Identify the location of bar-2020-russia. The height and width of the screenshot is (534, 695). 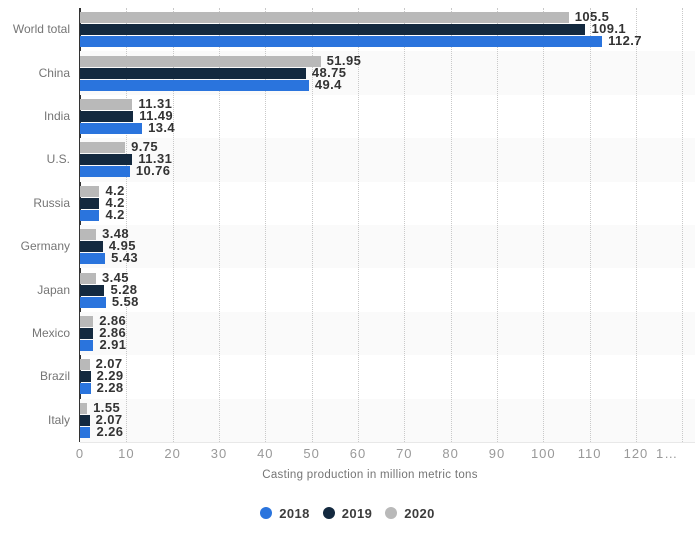
(90, 191).